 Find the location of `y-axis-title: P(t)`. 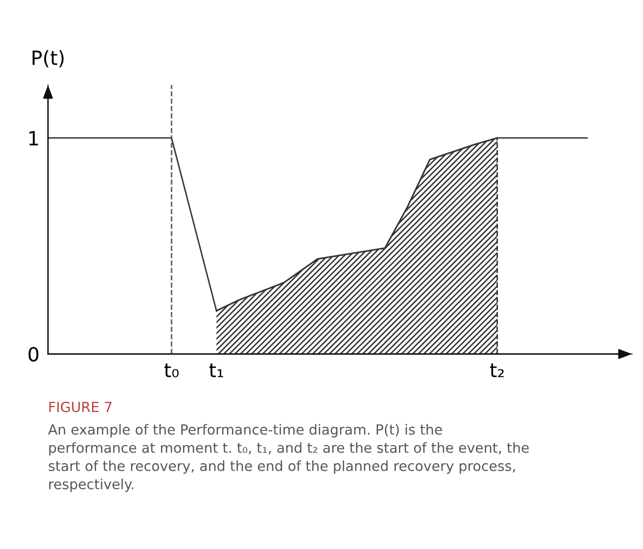

y-axis-title: P(t) is located at coordinates (48, 59).